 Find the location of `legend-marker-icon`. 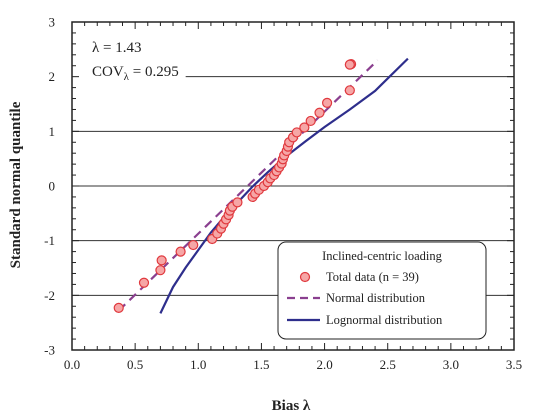

legend-marker-icon is located at coordinates (305, 277).